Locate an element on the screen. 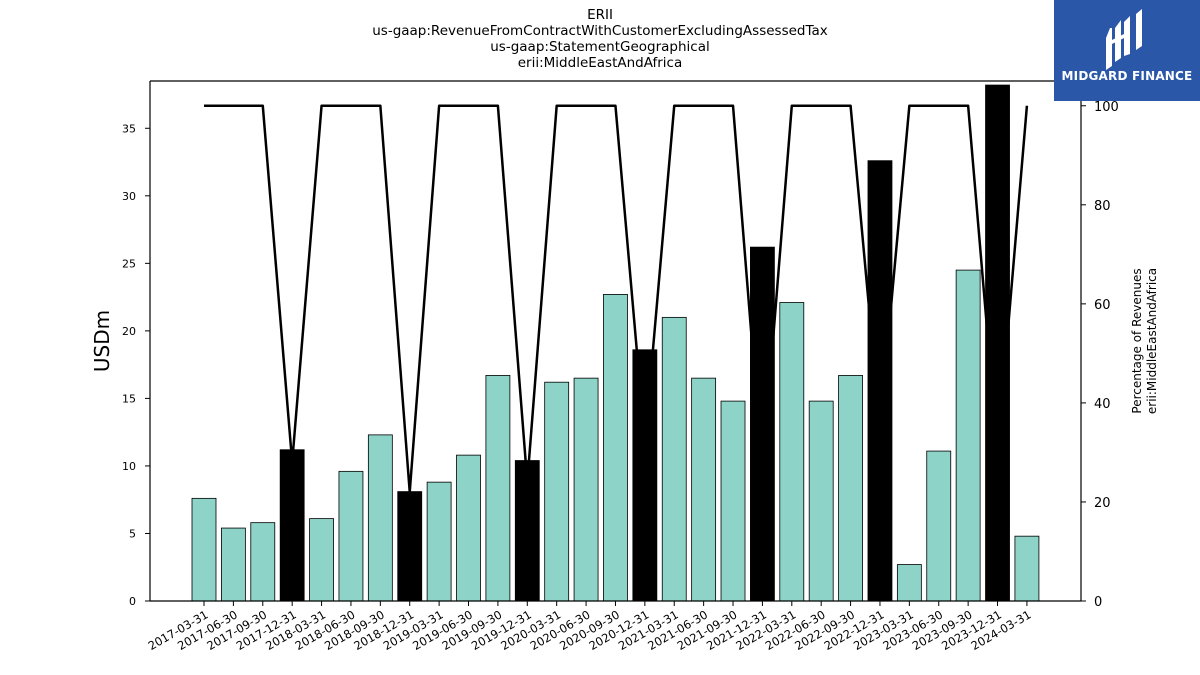 The image size is (1200, 675). y2-tick-label: 60 is located at coordinates (1102, 305).